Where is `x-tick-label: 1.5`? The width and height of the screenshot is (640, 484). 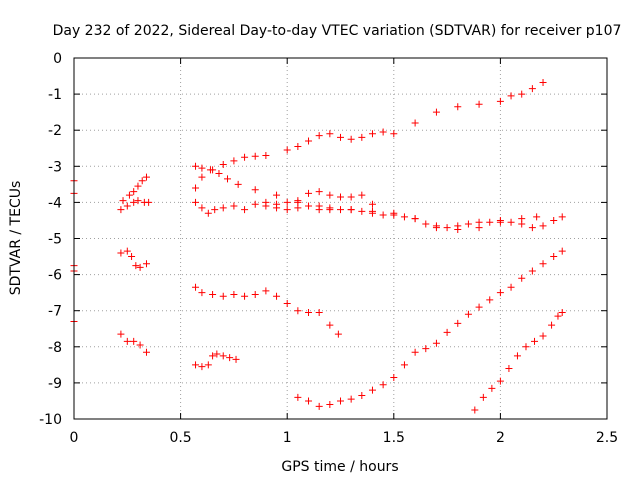 x-tick-label: 1.5 is located at coordinates (394, 438).